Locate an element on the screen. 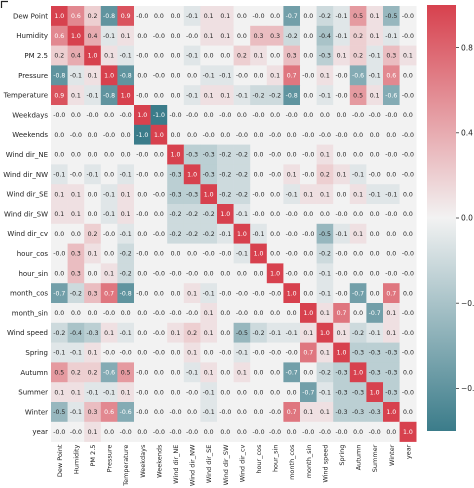 This screenshot has height=488, width=474. row-label-hour-sin: hour_sin is located at coordinates (33, 274).